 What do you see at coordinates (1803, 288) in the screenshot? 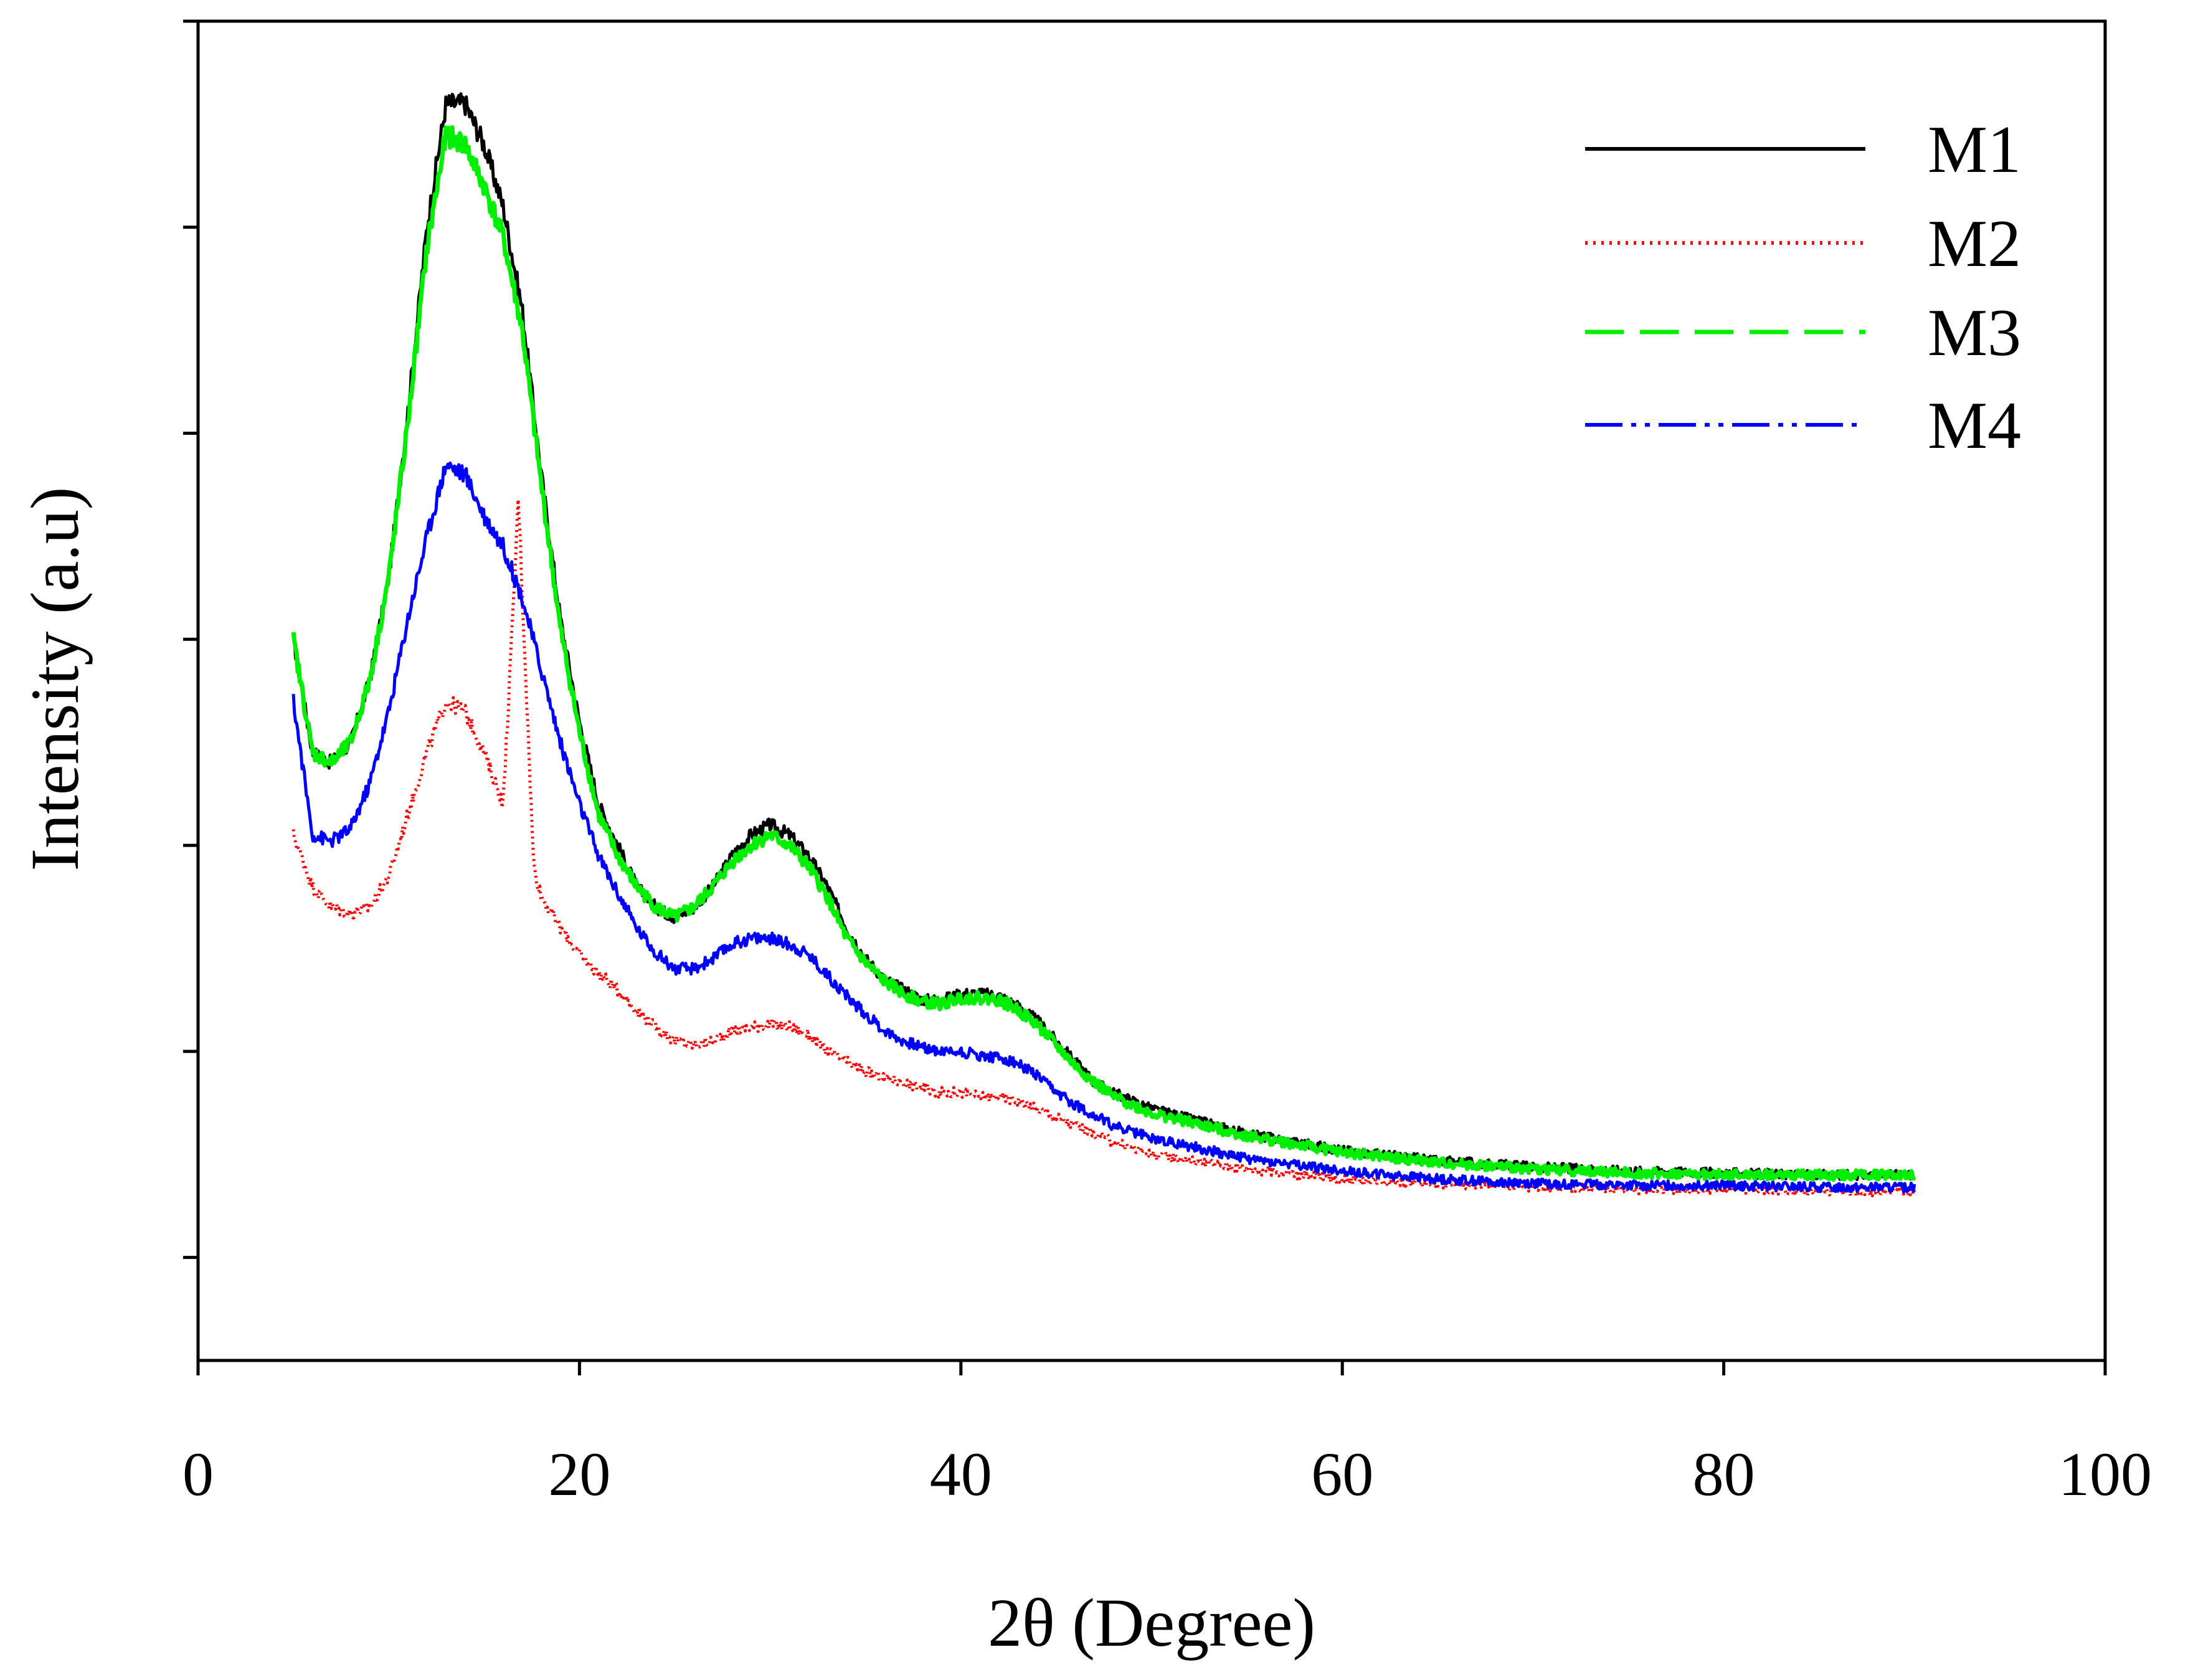
I see `legend: M1 M2 M3 M4` at bounding box center [1803, 288].